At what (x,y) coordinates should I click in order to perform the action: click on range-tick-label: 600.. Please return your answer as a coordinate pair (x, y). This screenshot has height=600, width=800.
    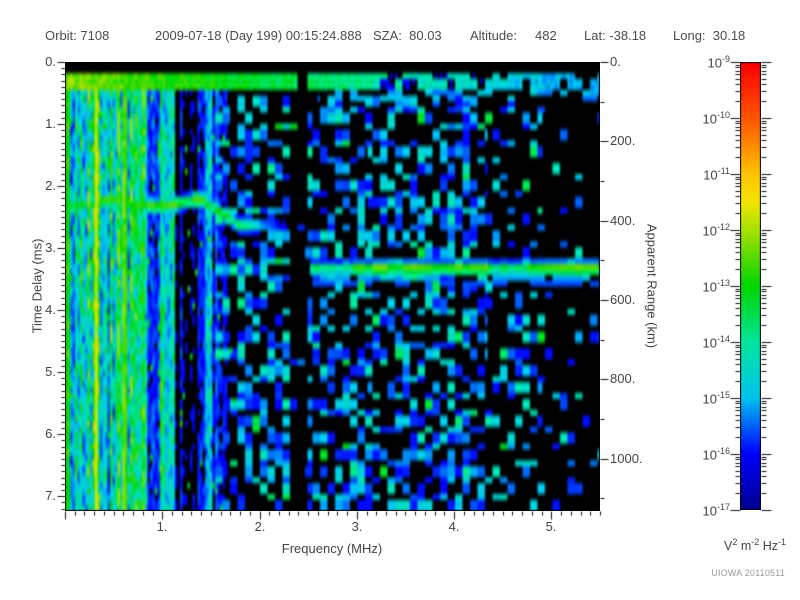
    Looking at the image, I should click on (623, 299).